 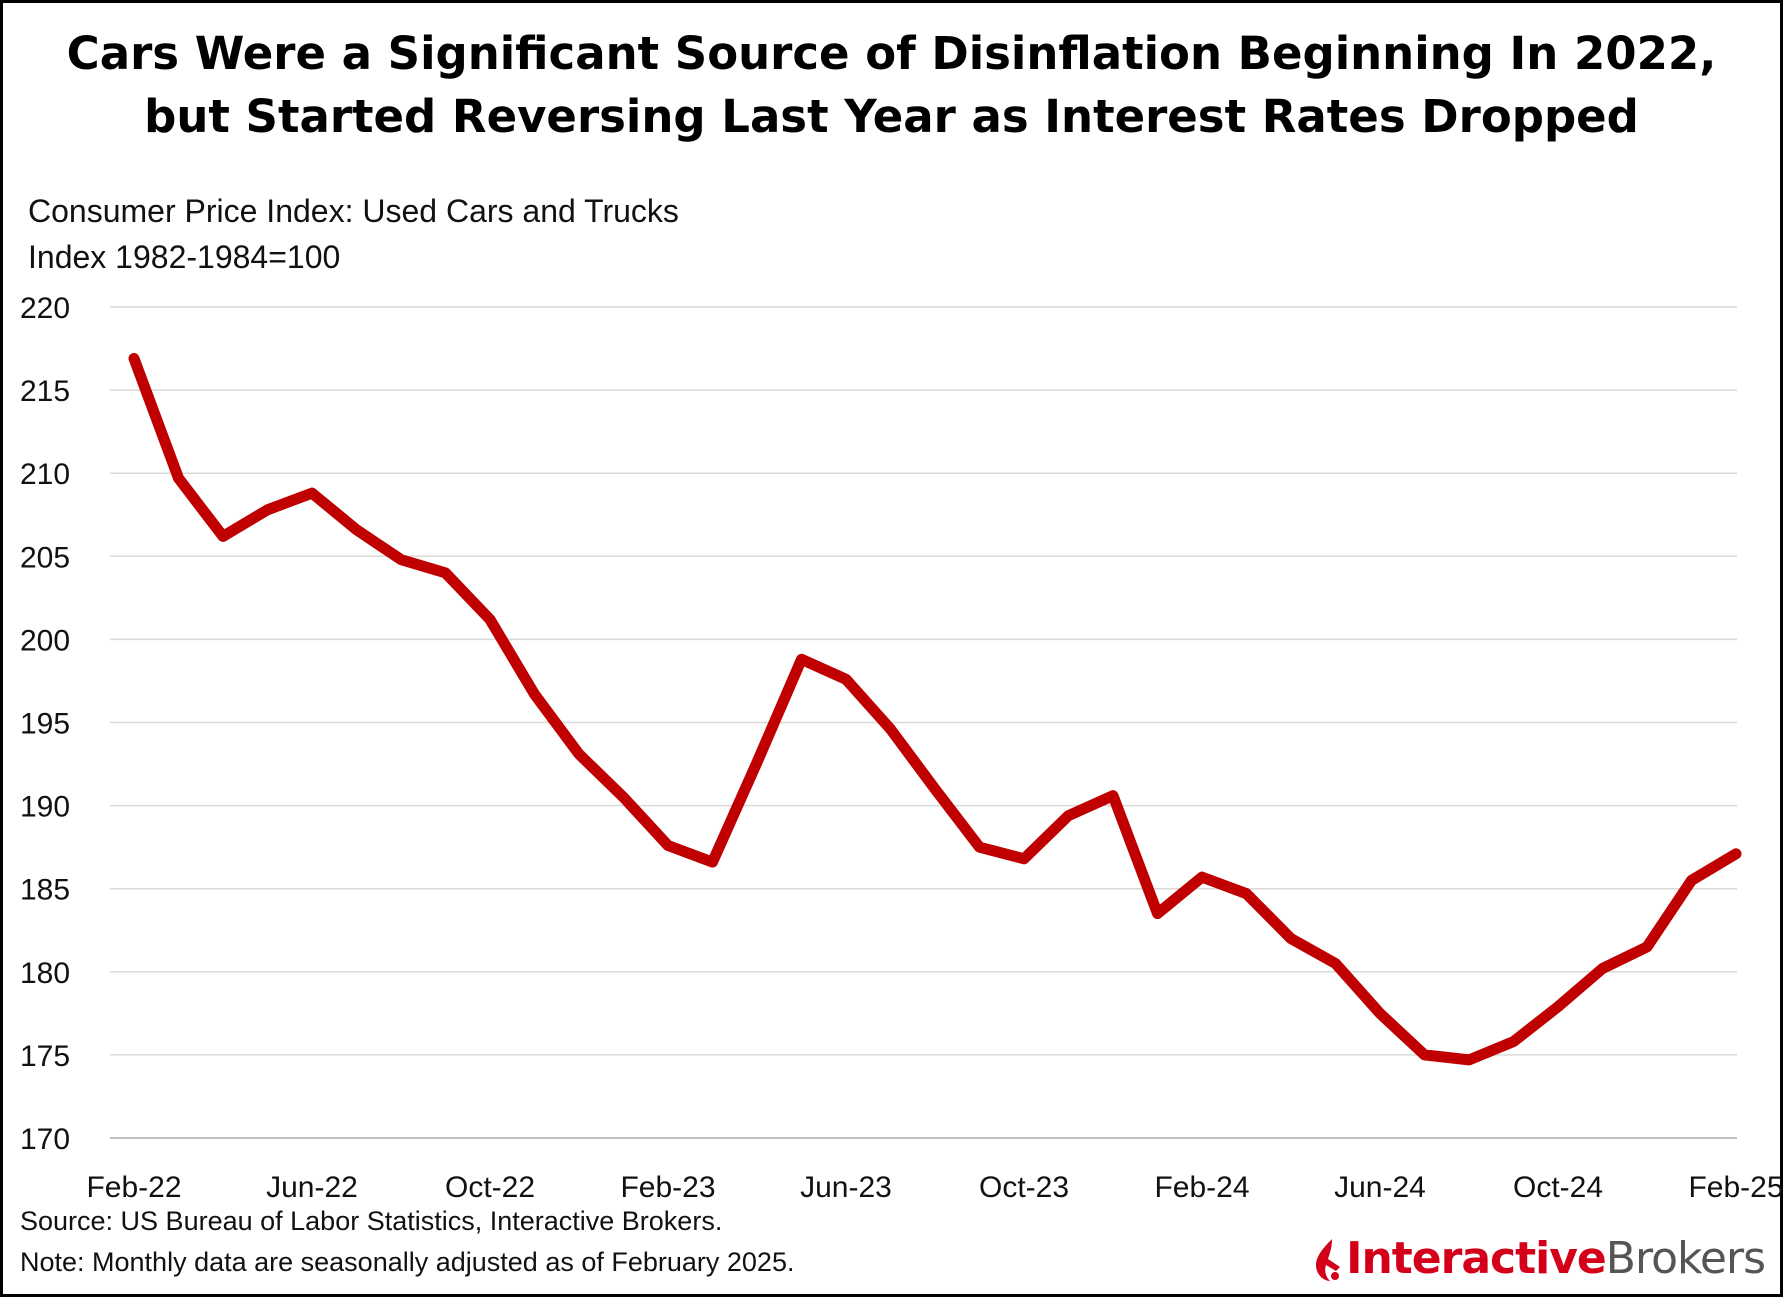 I want to click on x-tick-label: Jun-23, so click(x=846, y=1187).